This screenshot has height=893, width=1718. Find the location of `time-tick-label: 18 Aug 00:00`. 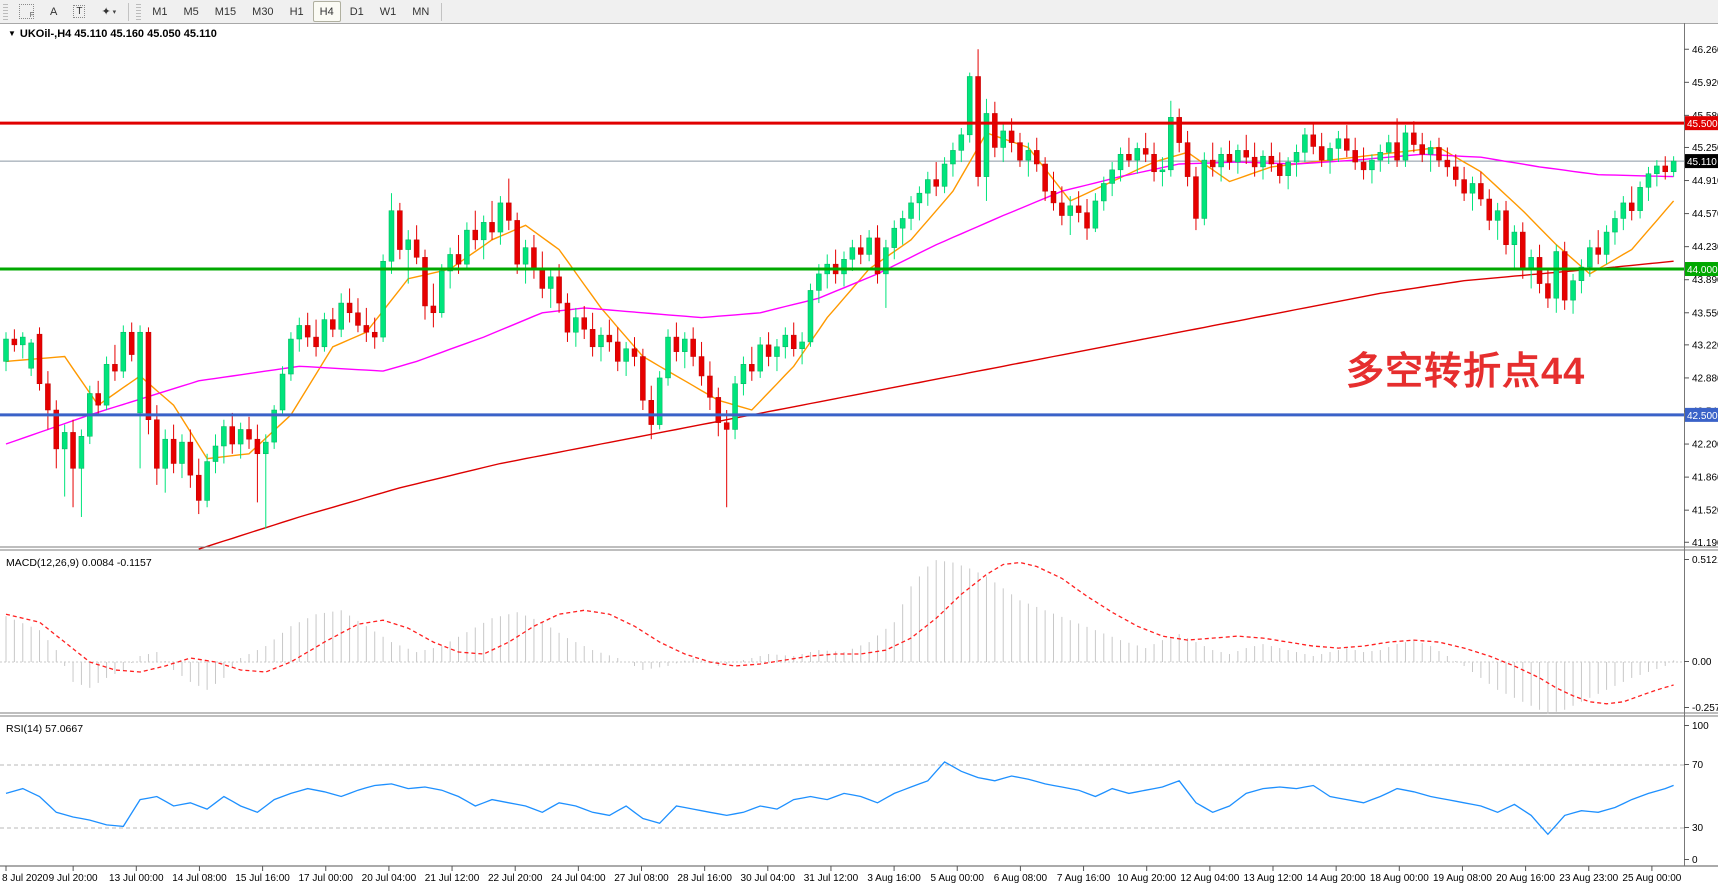

time-tick-label: 18 Aug 00:00 is located at coordinates (1399, 878).